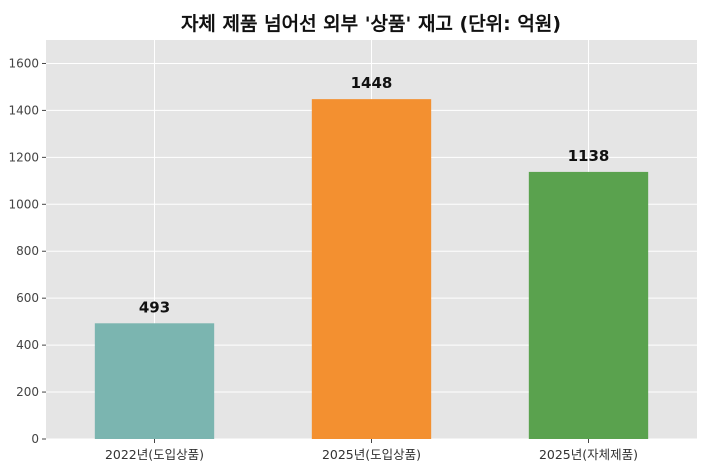 Image resolution: width=717 pixels, height=469 pixels. I want to click on y-tick-label: 400, so click(27, 345).